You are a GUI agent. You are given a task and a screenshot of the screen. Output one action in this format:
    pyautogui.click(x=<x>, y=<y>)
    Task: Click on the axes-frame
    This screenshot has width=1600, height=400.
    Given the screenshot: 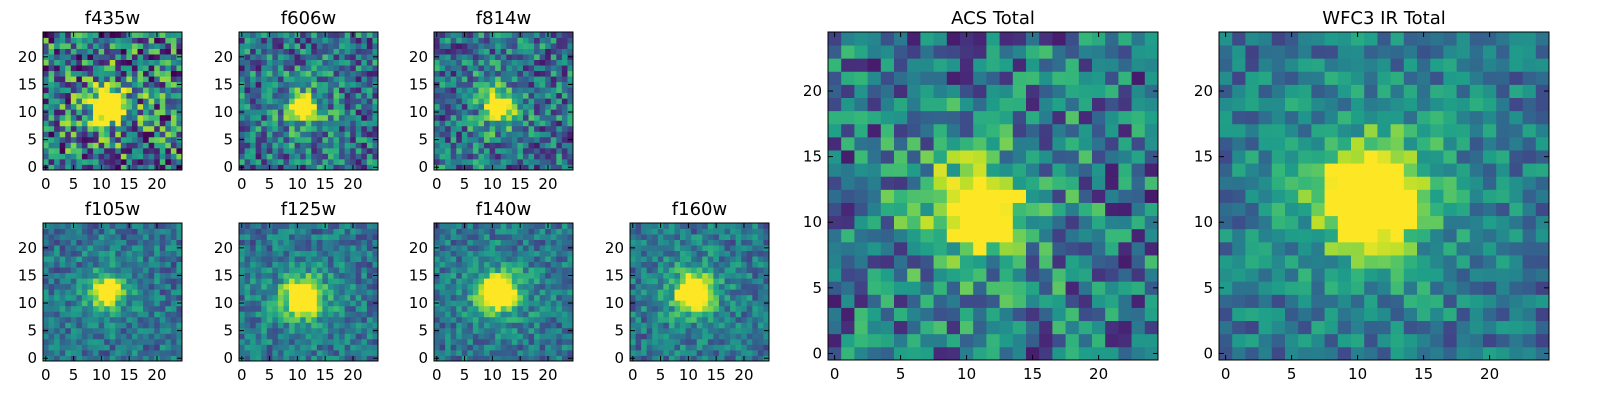 What is the action you would take?
    pyautogui.click(x=503, y=101)
    